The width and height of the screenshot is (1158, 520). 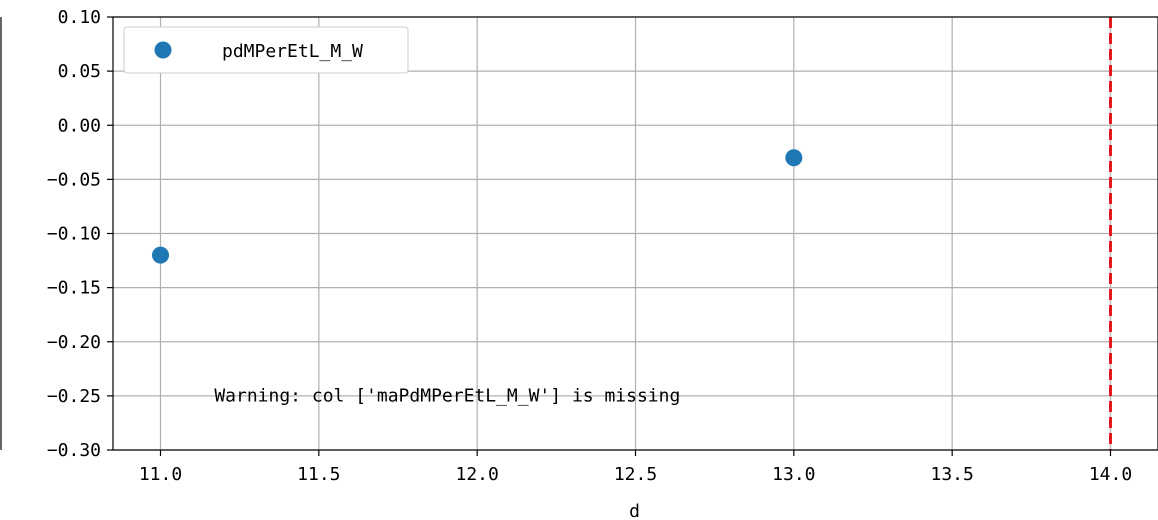 What do you see at coordinates (793, 474) in the screenshot?
I see `x-tick-label: 13.0` at bounding box center [793, 474].